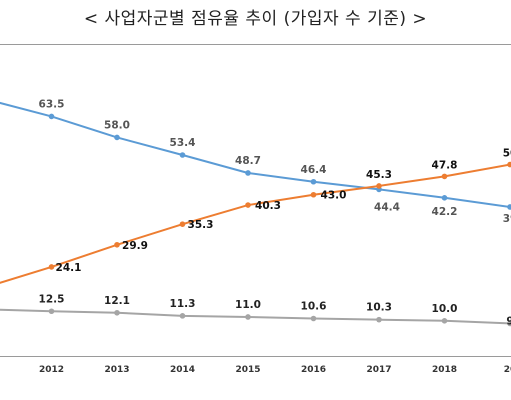  I want to click on x-tick-label: 2013, so click(116, 370).